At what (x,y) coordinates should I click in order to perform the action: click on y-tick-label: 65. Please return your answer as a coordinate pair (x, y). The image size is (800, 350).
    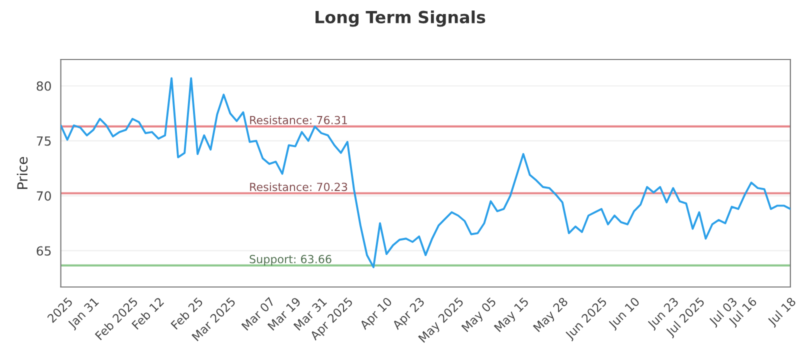
    Looking at the image, I should click on (43, 251).